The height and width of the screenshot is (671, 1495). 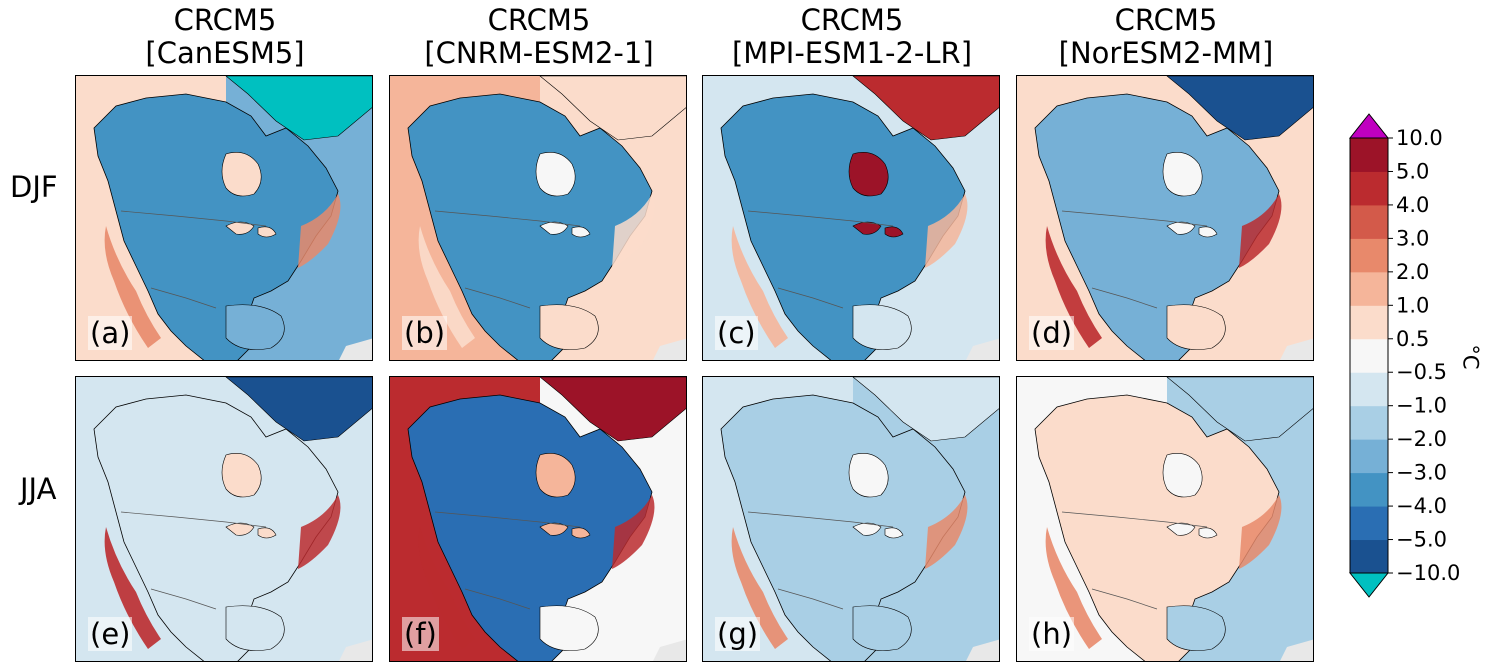 What do you see at coordinates (38, 489) in the screenshot?
I see `row-label-jja: JJA` at bounding box center [38, 489].